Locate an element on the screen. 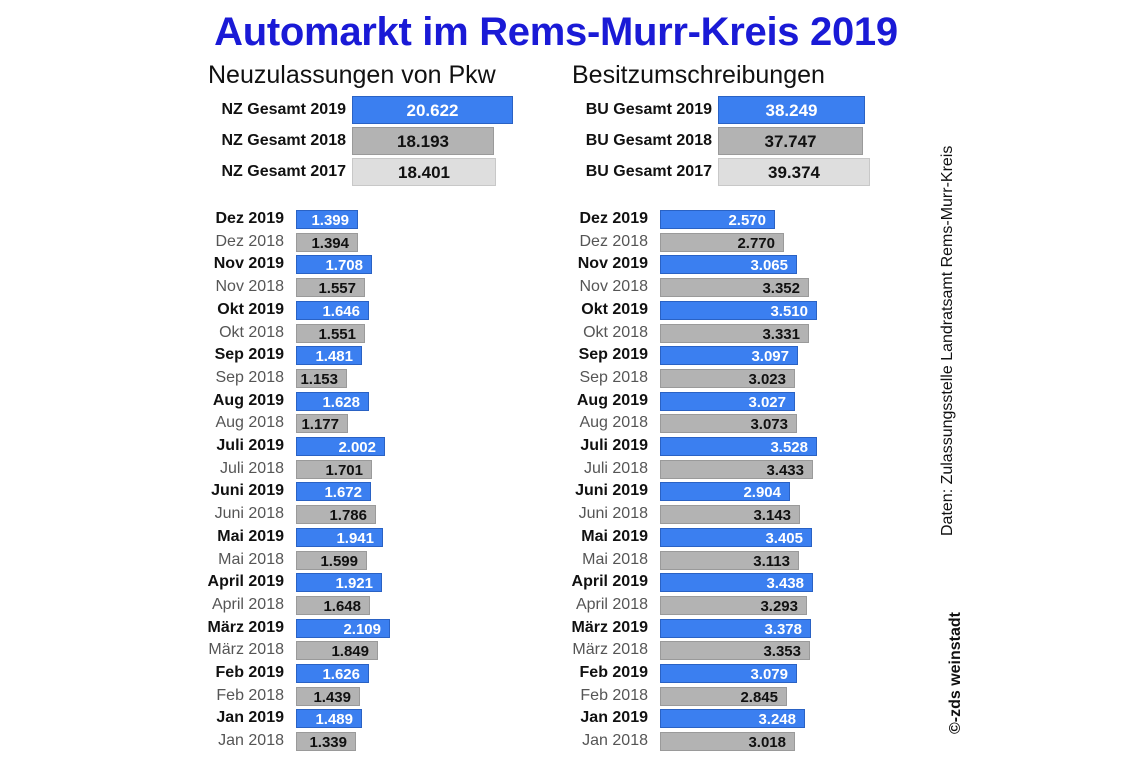 Image resolution: width=1140 pixels, height=760 pixels. bu-month-label: Juli 2018 is located at coordinates (615, 468).